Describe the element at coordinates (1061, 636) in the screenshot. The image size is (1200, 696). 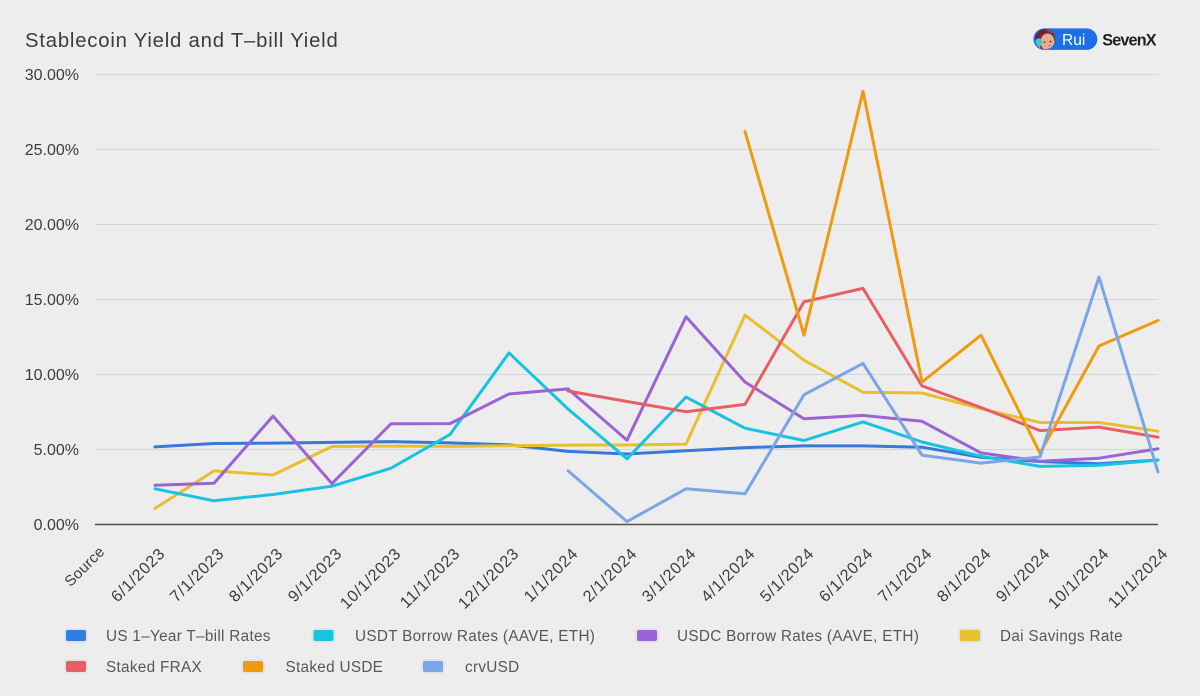
I see `svg-text: Dai Savings Rate` at that location.